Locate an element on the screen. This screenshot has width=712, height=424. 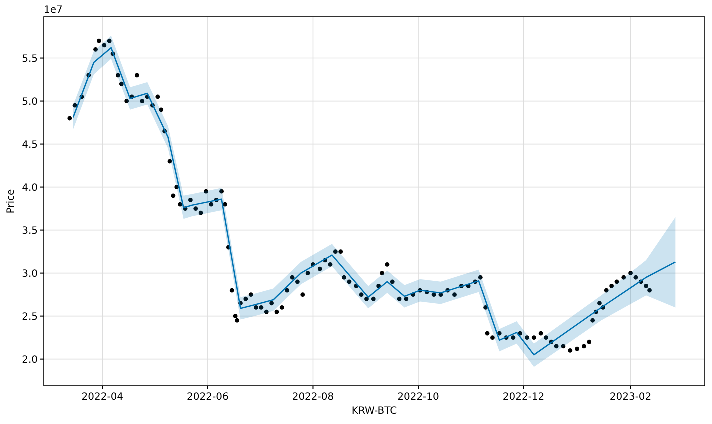
text: 1e7 is located at coordinates (53, 10).